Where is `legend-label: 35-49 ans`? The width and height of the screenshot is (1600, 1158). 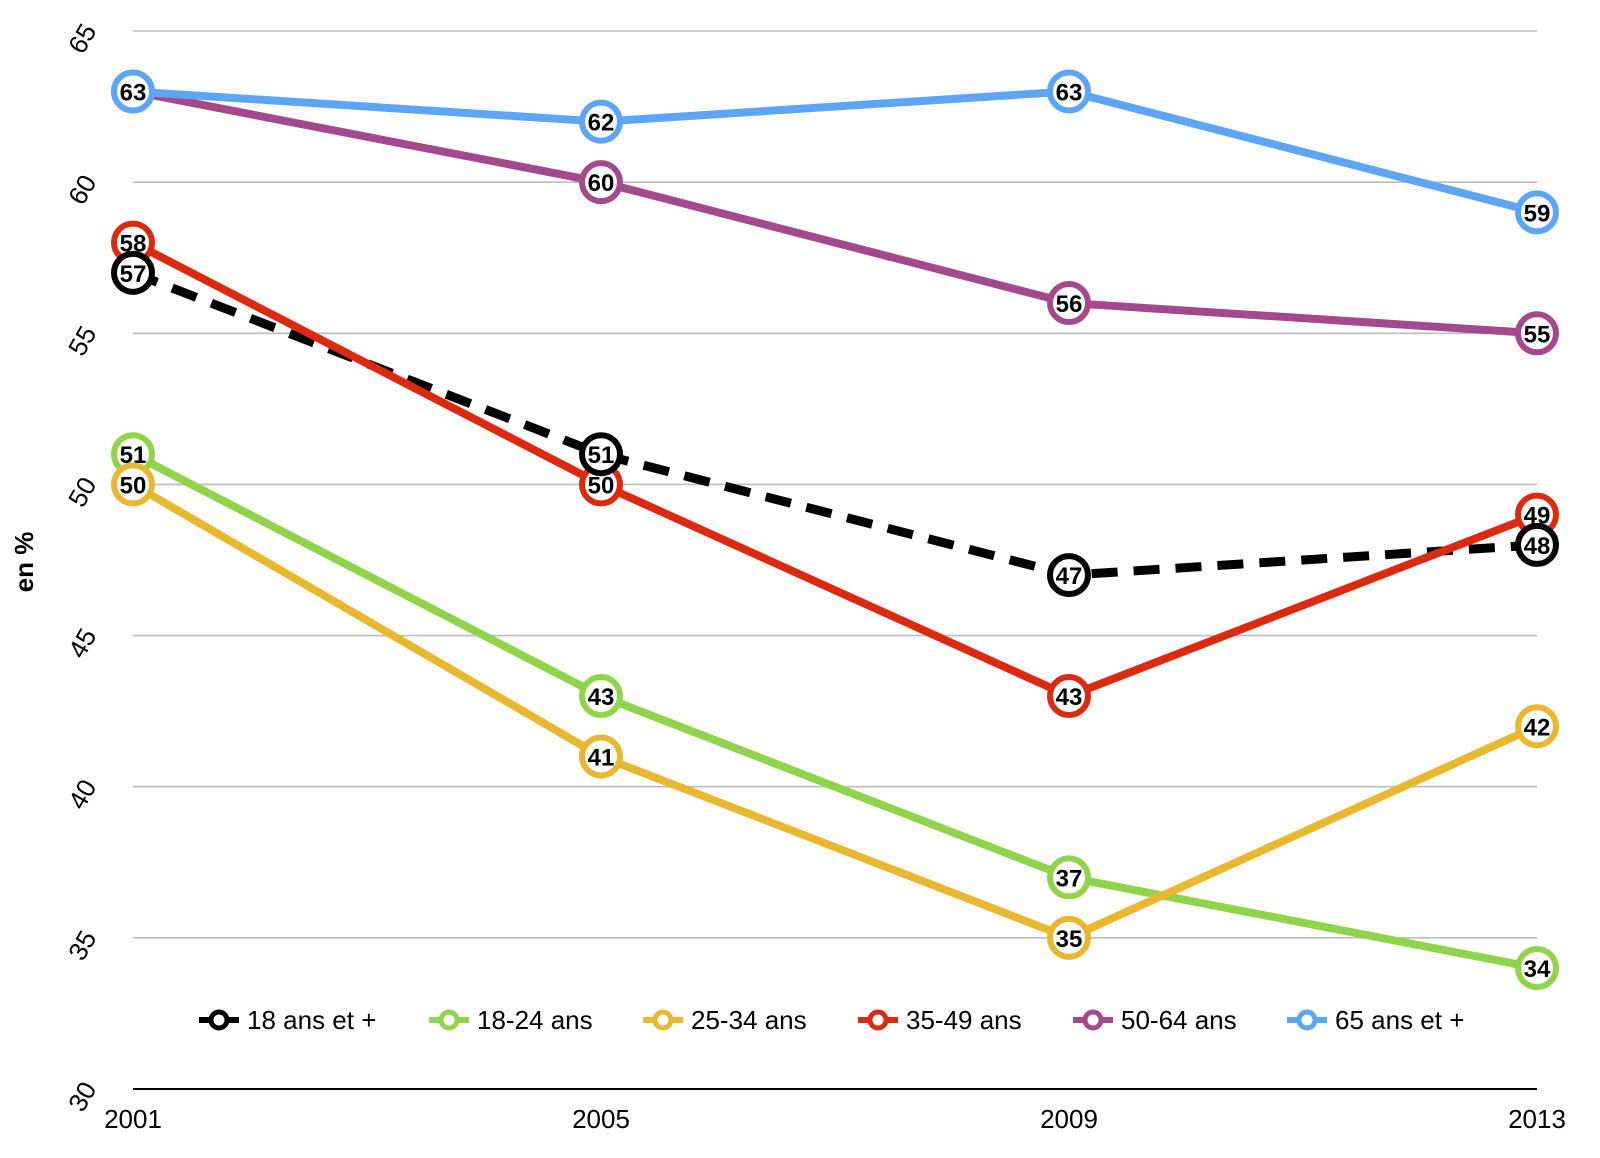 legend-label: 35-49 ans is located at coordinates (964, 1020).